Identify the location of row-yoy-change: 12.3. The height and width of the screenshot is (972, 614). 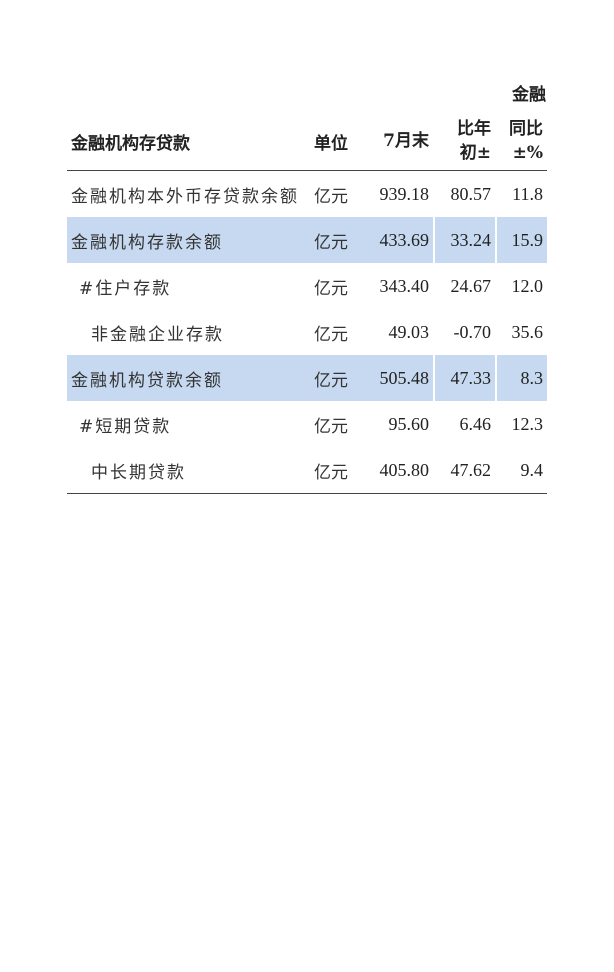
(527, 423).